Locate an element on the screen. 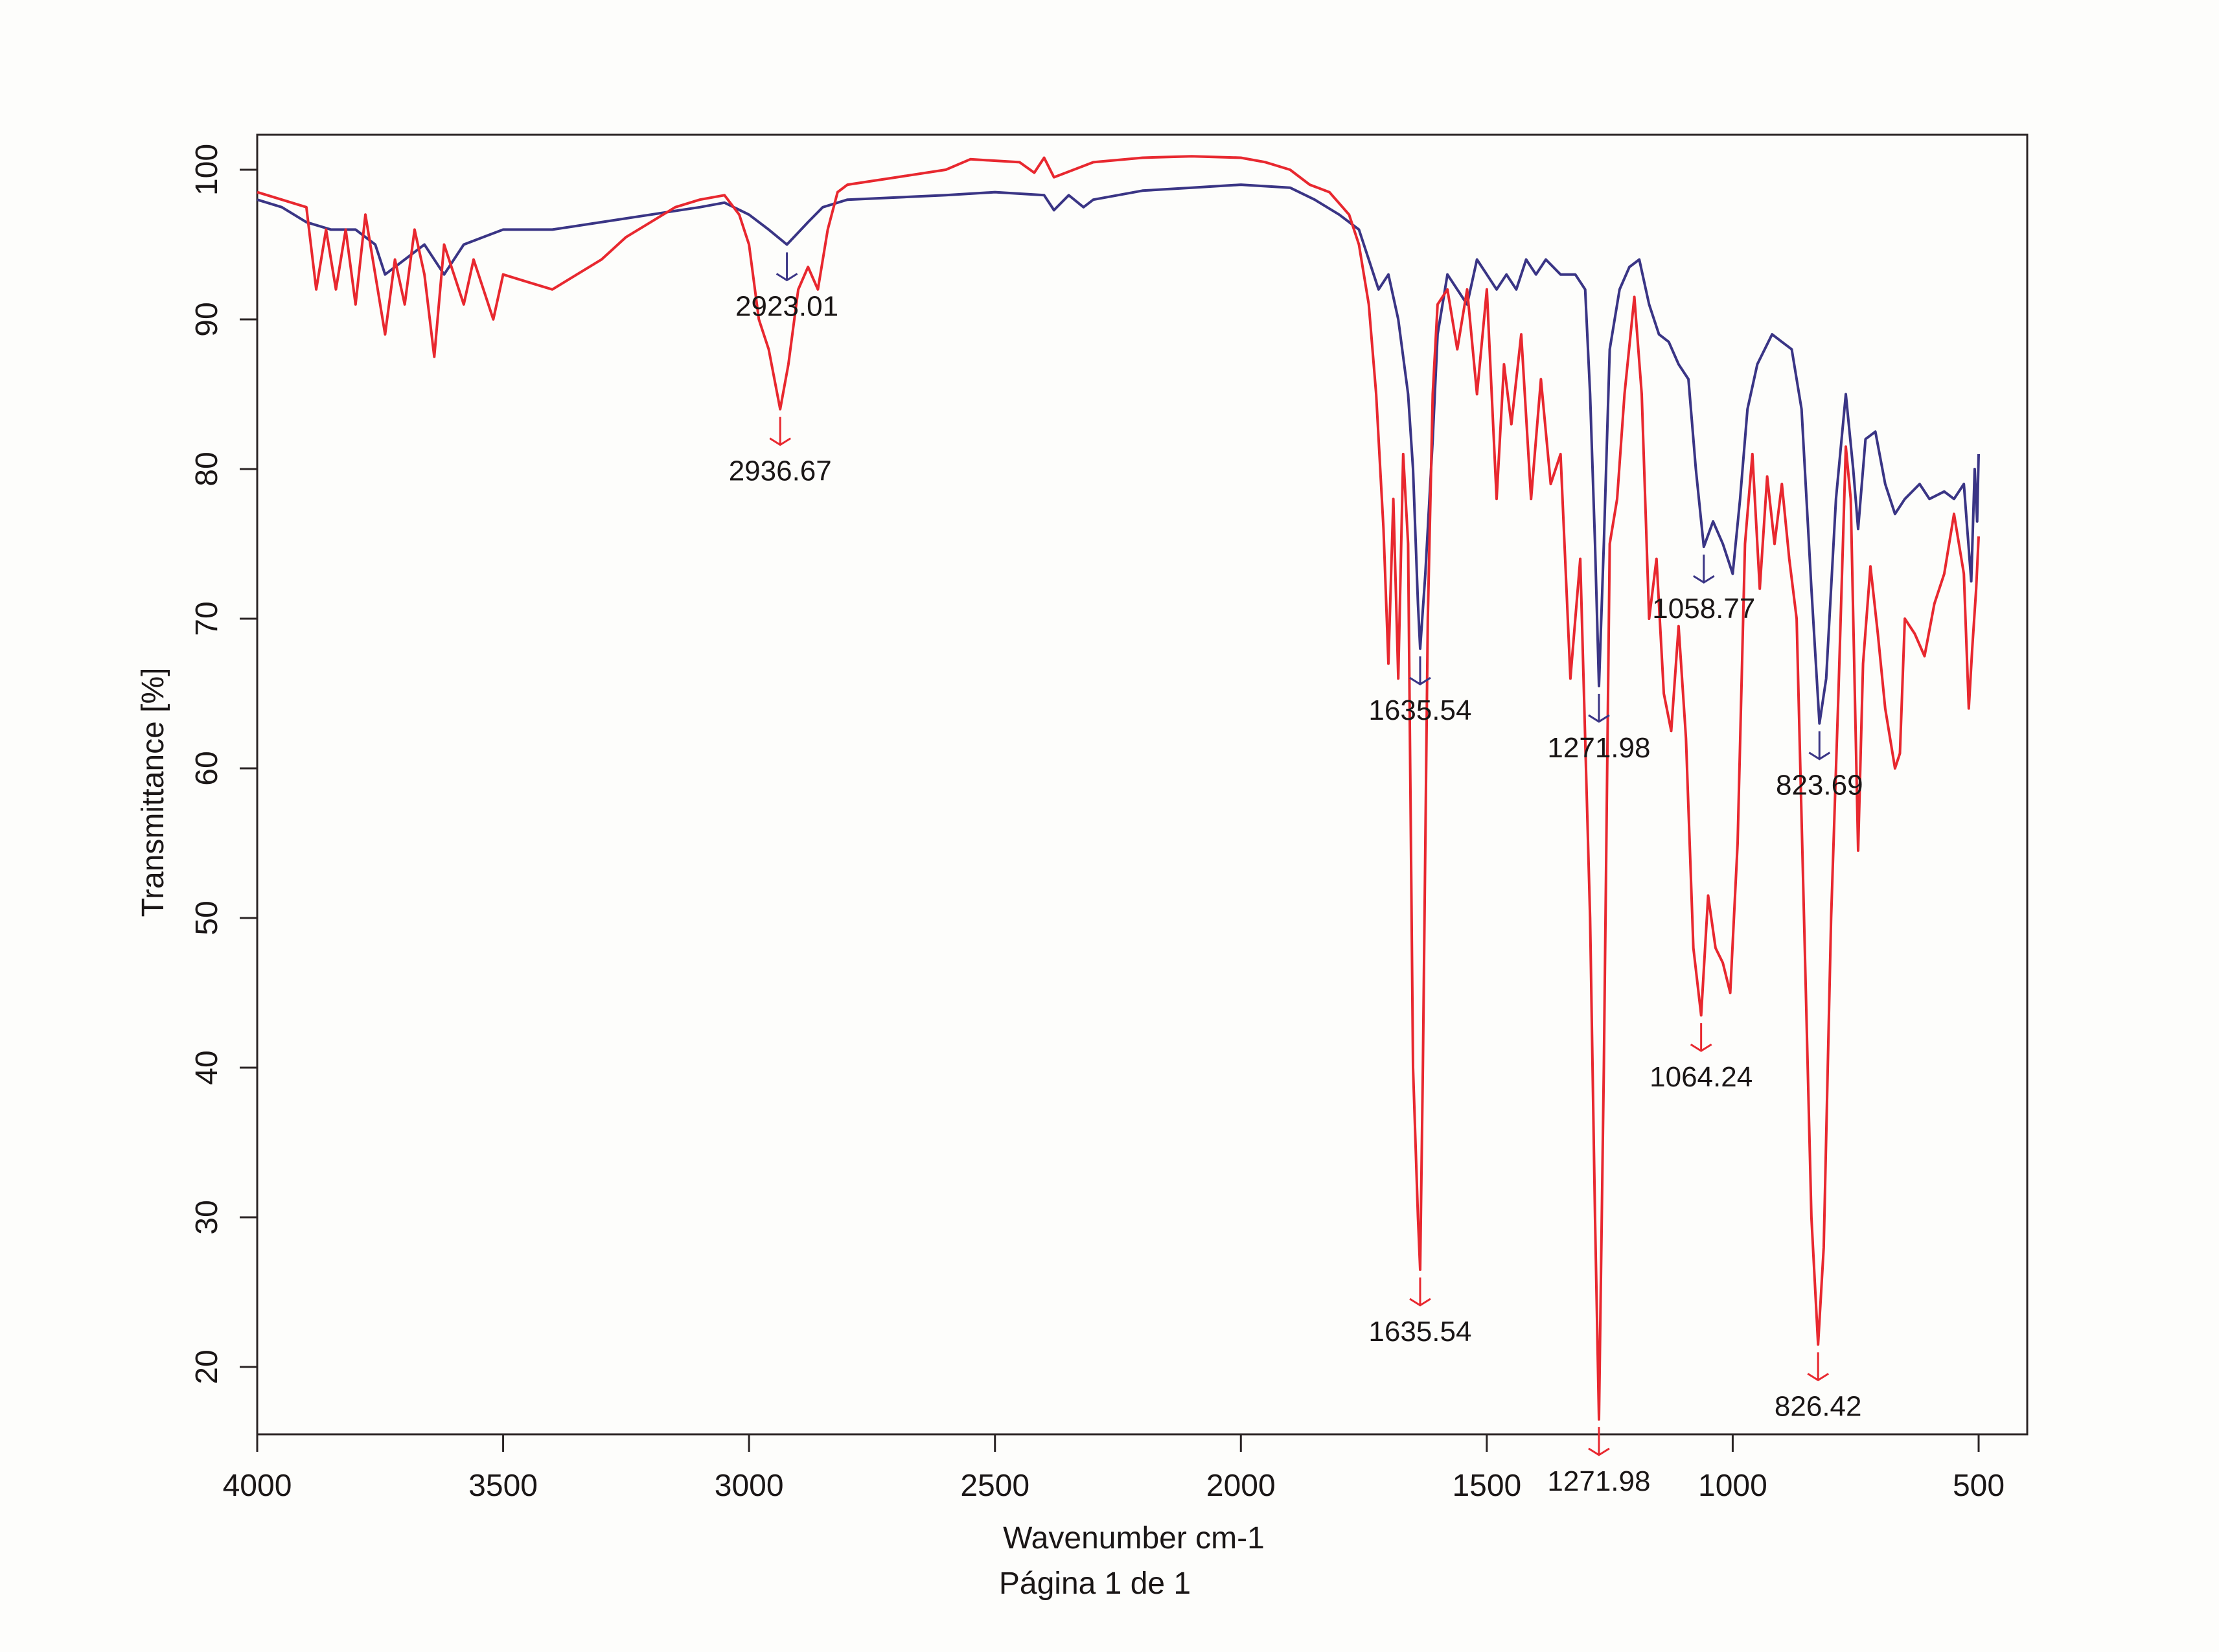  y-tick-label: 60 is located at coordinates (207, 768).